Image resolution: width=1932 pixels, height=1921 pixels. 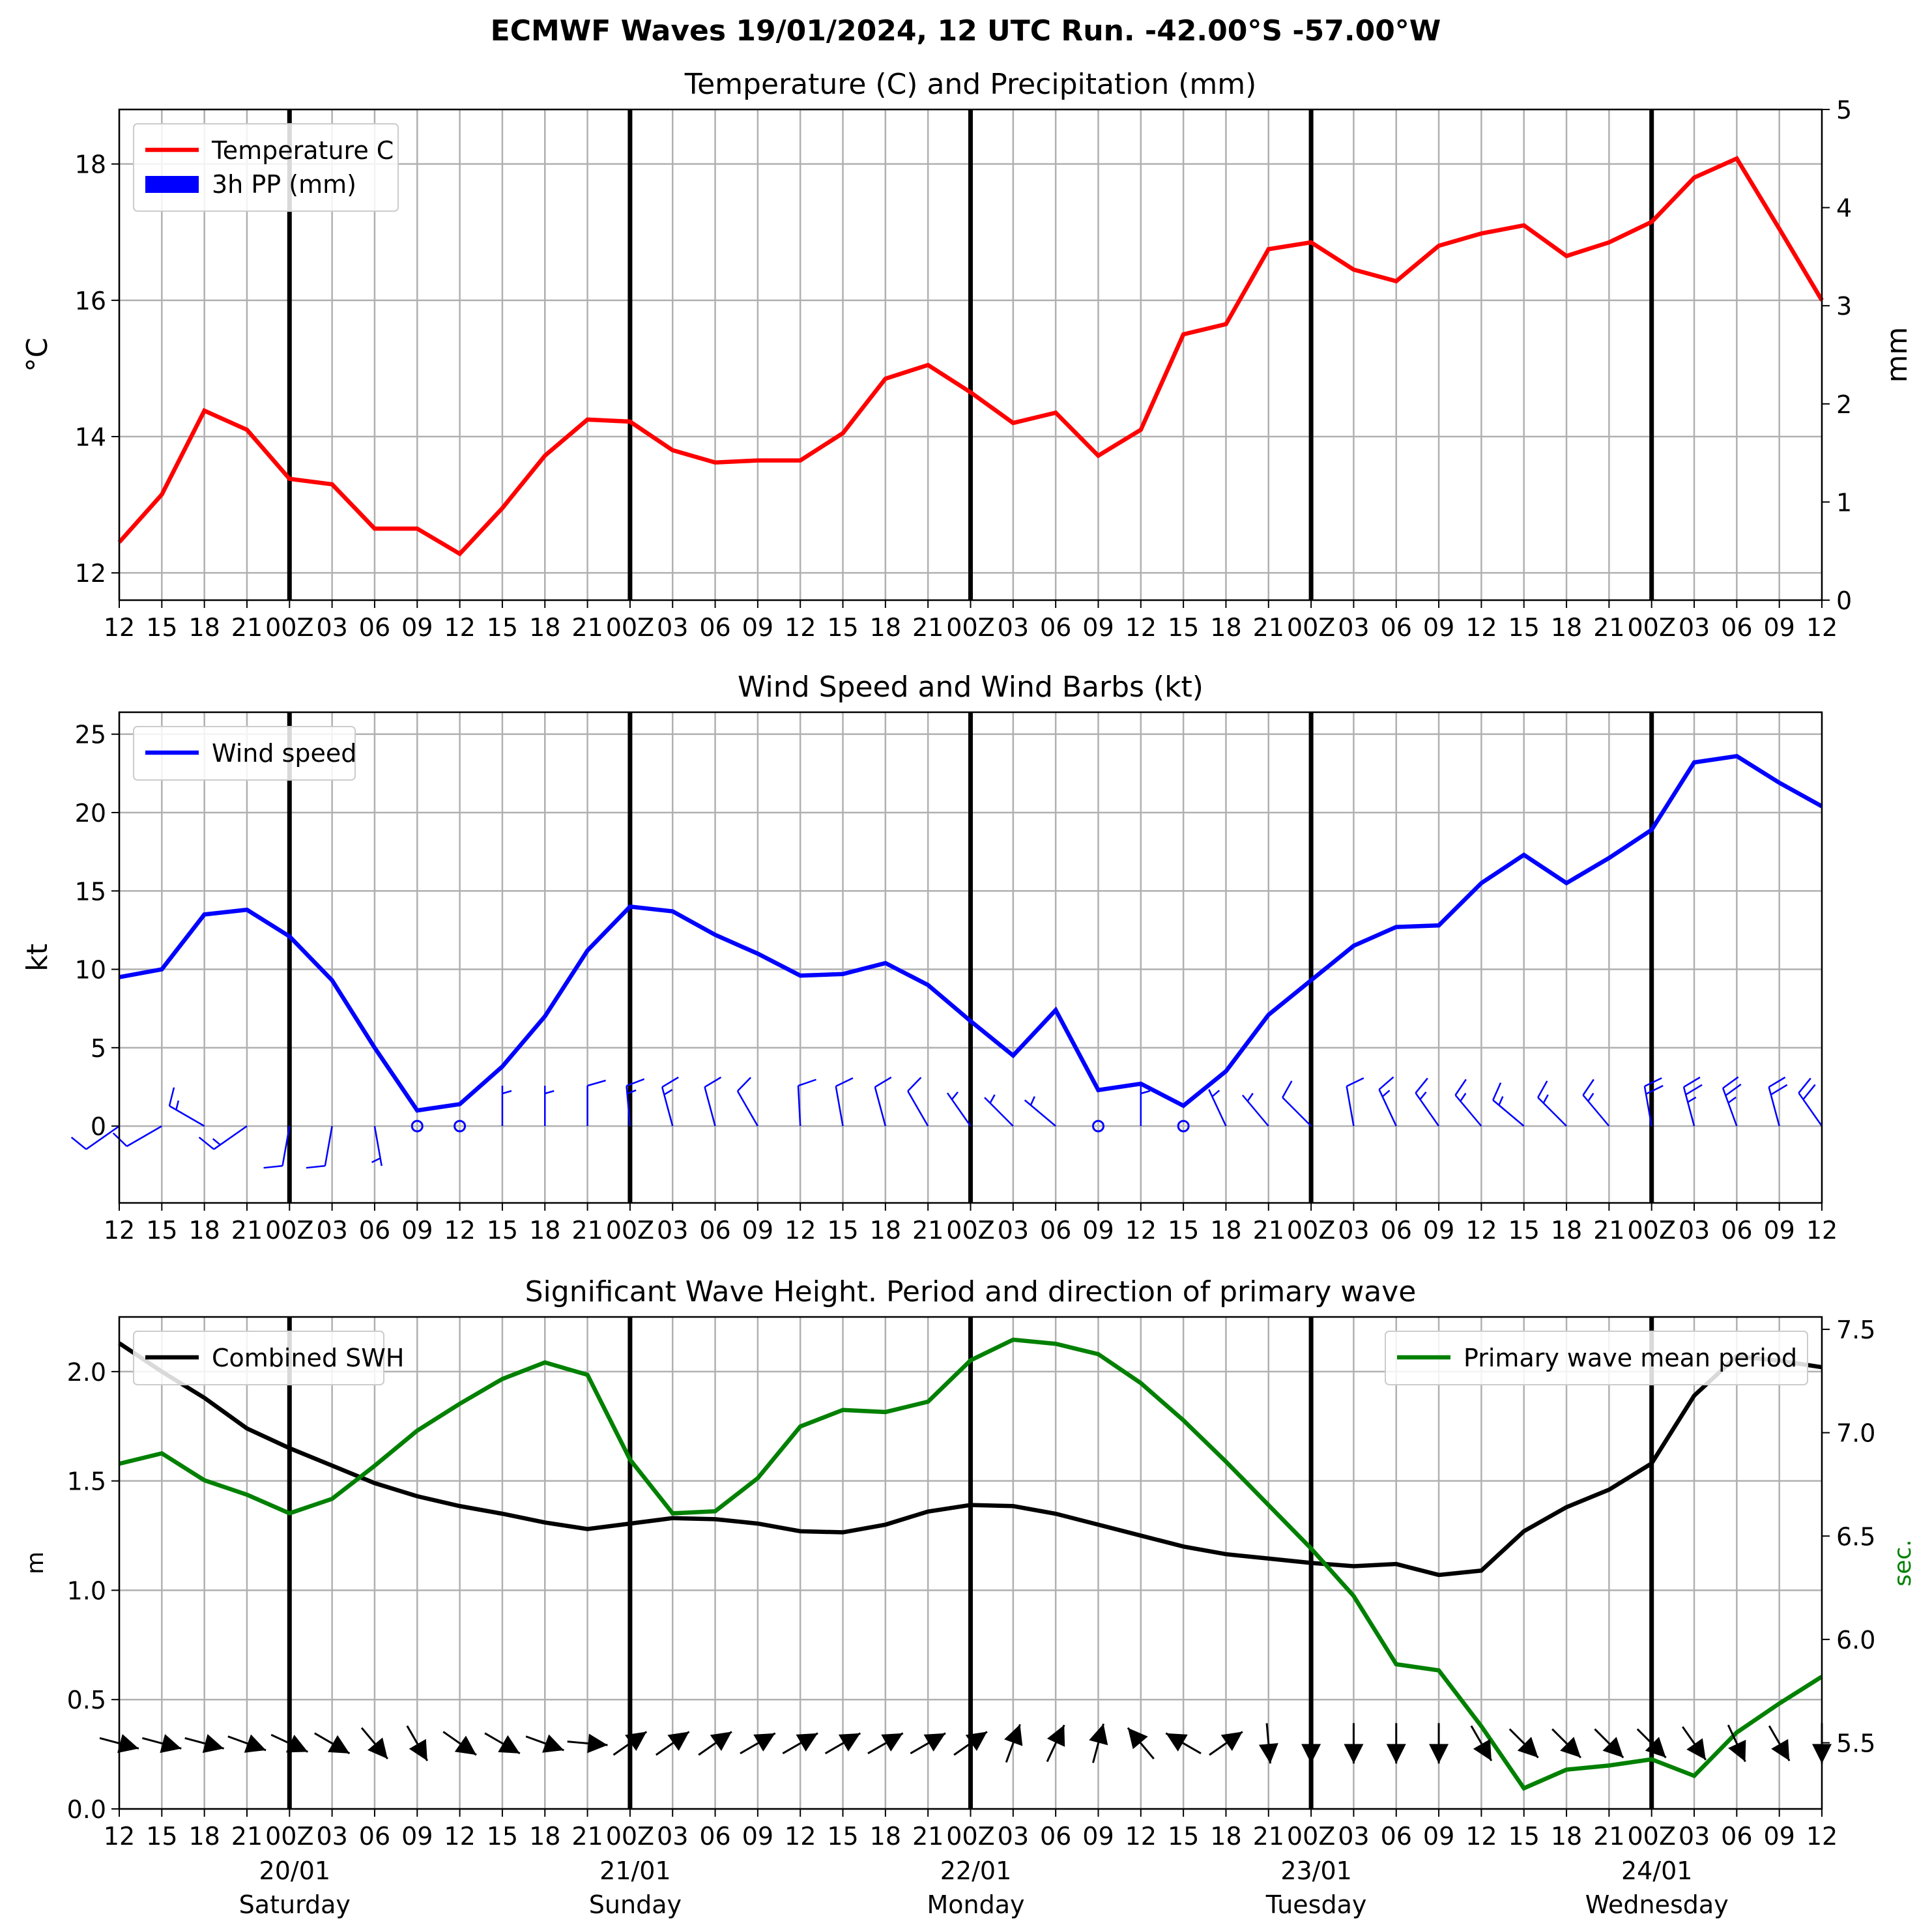 I want to click on x-tick-label: 00Z, so click(x=289, y=1836).